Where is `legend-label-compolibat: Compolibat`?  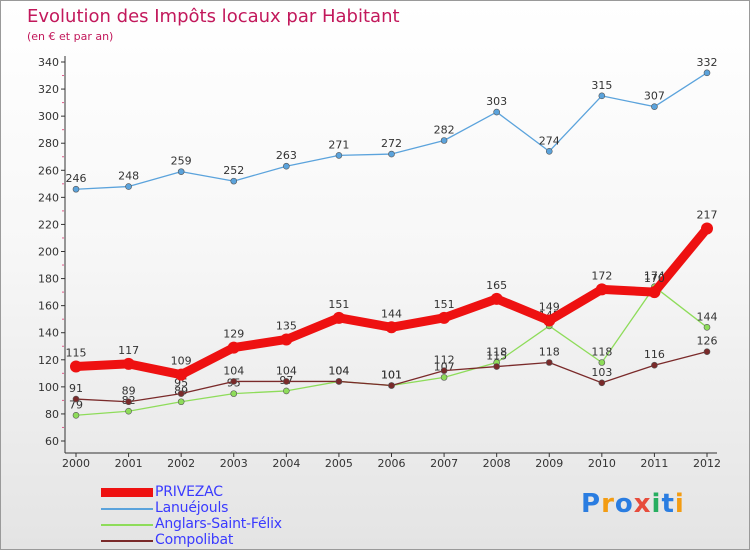
legend-label-compolibat: Compolibat is located at coordinates (194, 540).